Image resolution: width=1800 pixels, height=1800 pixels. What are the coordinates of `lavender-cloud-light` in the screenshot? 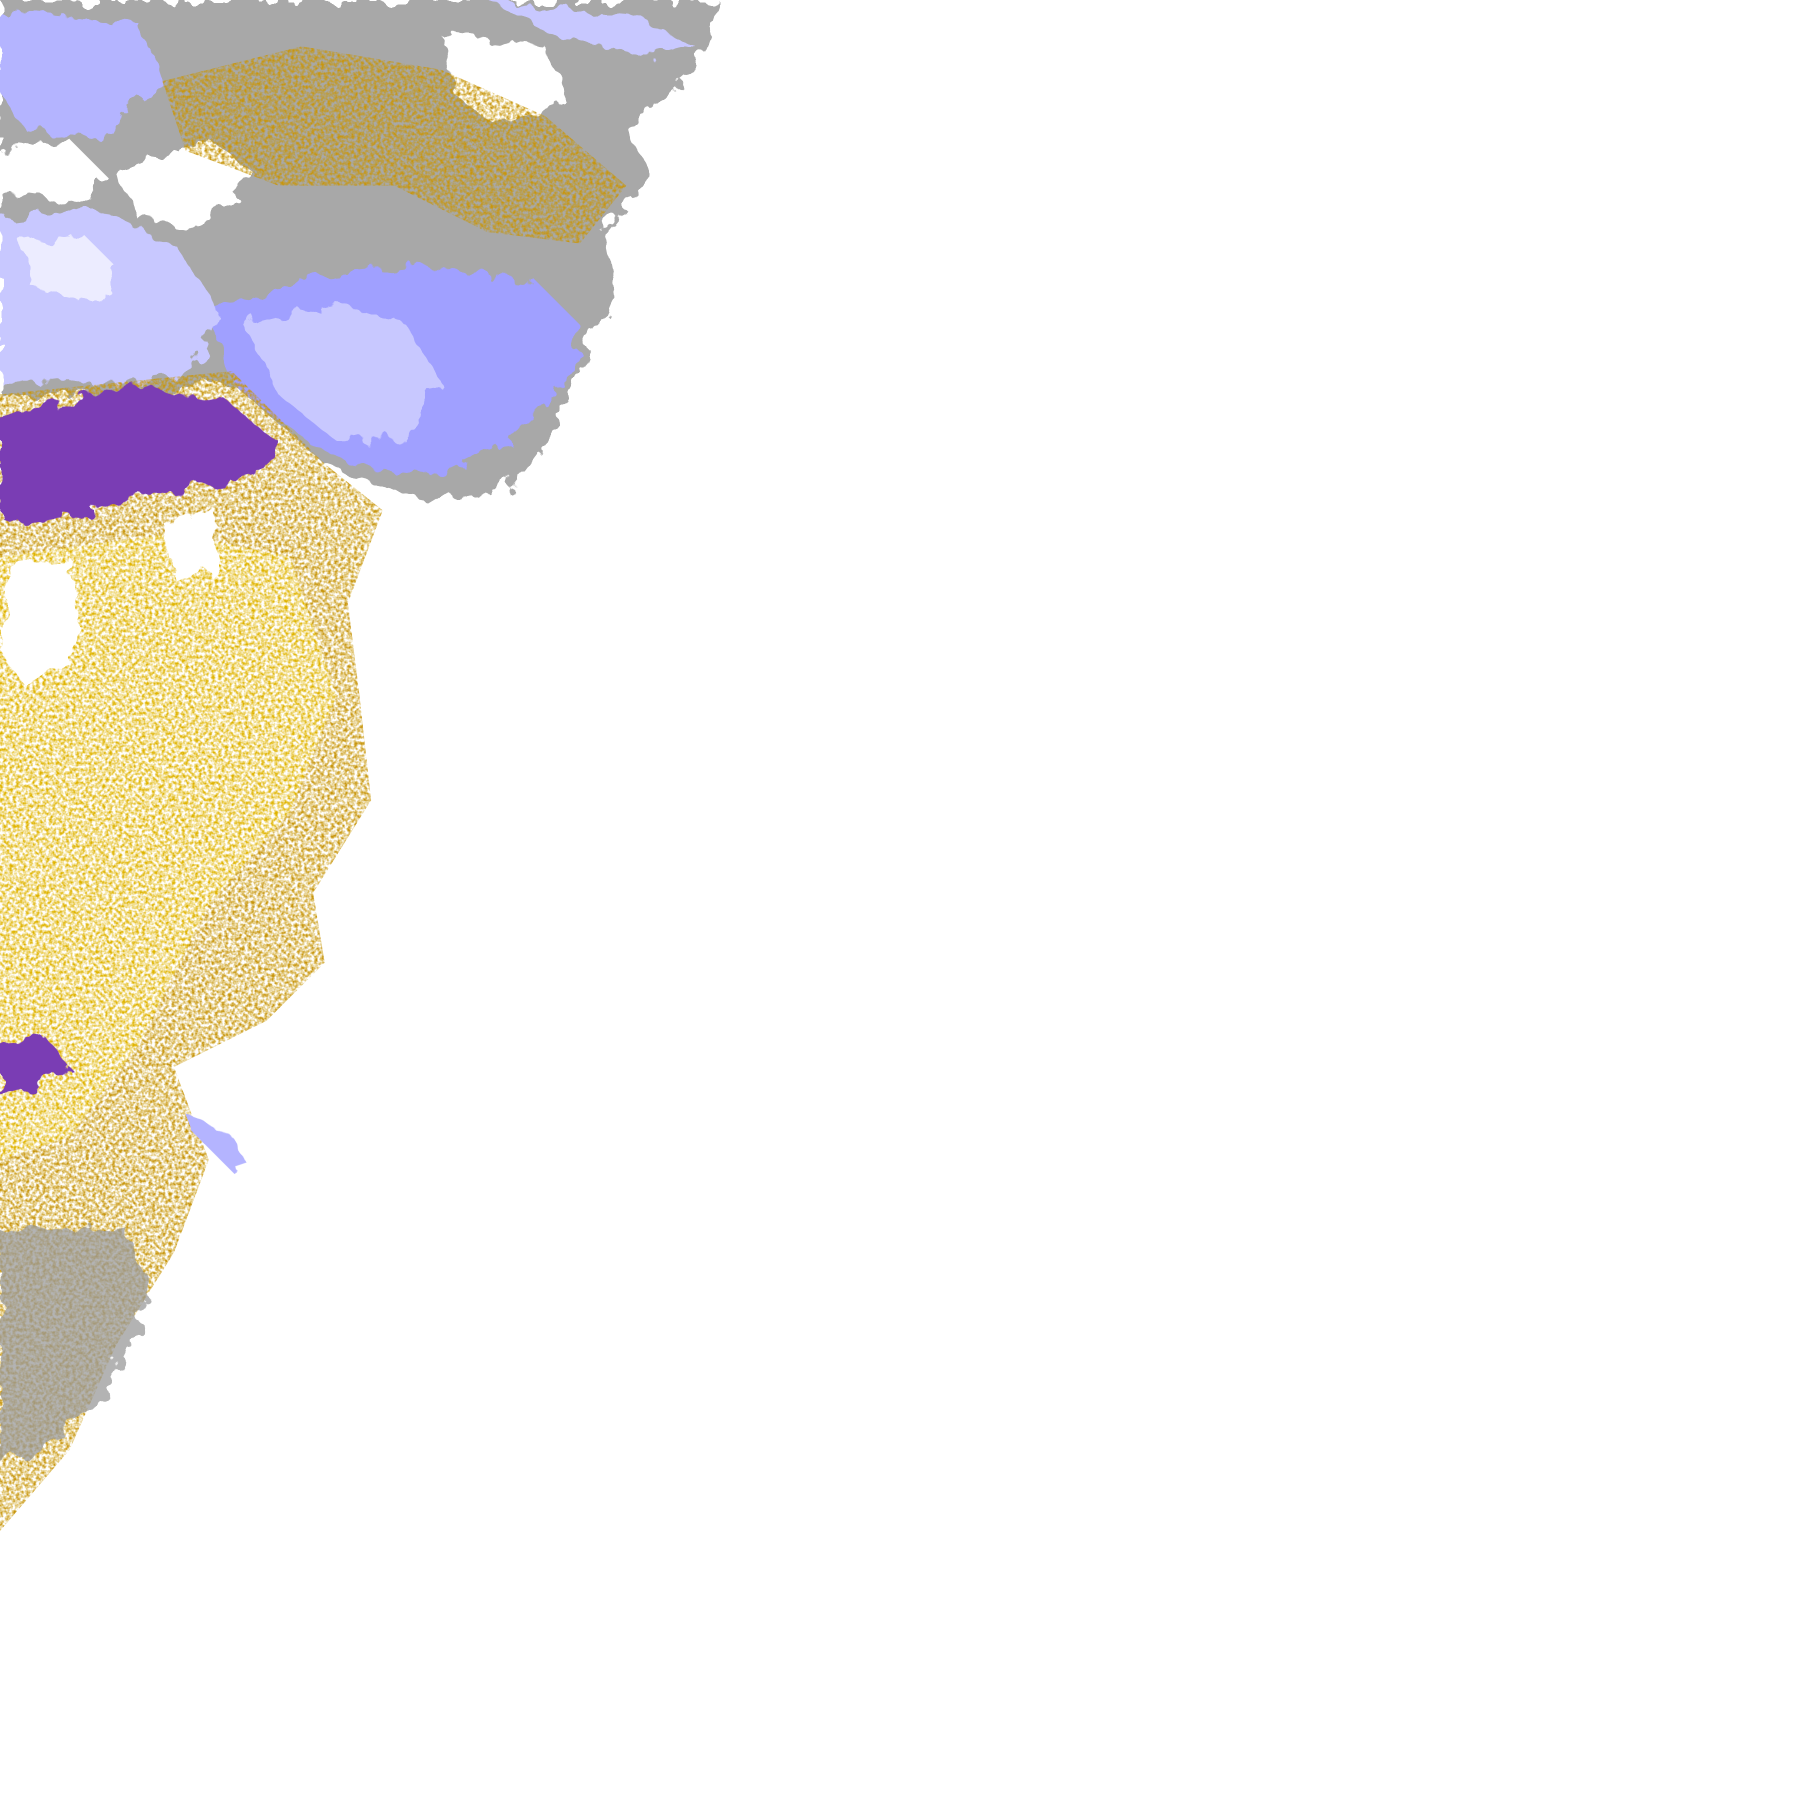 It's located at (342, 371).